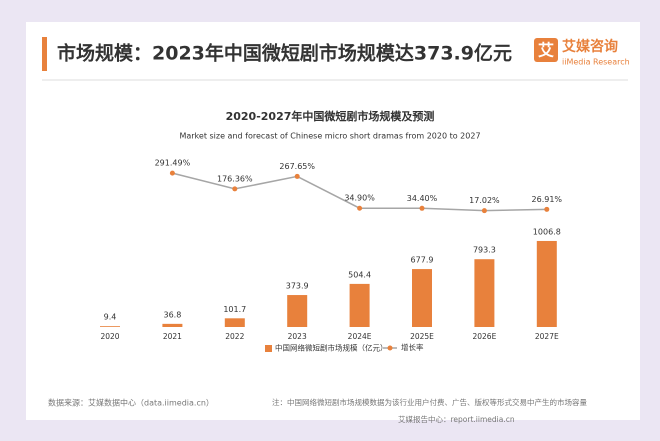 The image size is (660, 441). I want to click on legend-label: 中国网络微短剧市场规模（亿元）, so click(331, 348).